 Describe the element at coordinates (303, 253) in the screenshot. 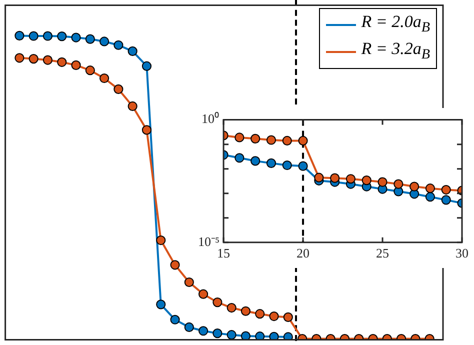

I see `x-tick-label: 20` at that location.